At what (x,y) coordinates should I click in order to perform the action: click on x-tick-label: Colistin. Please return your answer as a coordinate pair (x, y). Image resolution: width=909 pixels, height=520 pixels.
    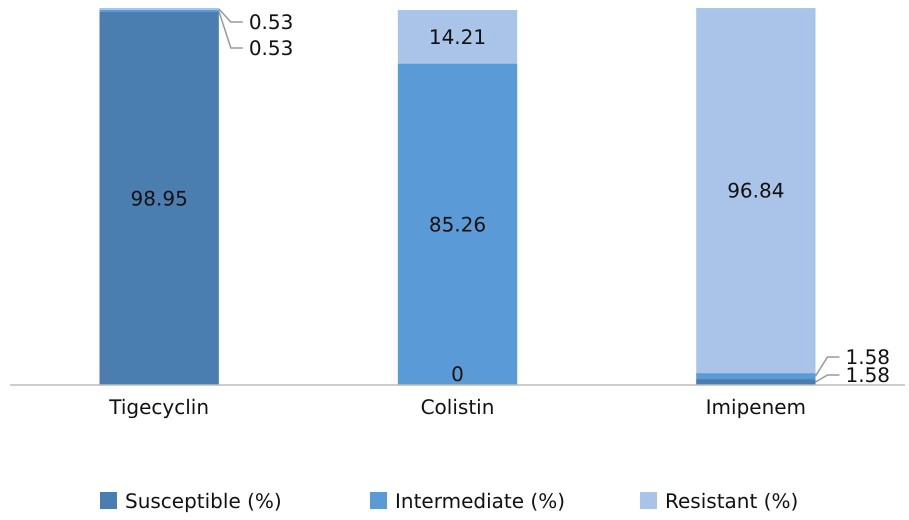
    Looking at the image, I should click on (457, 407).